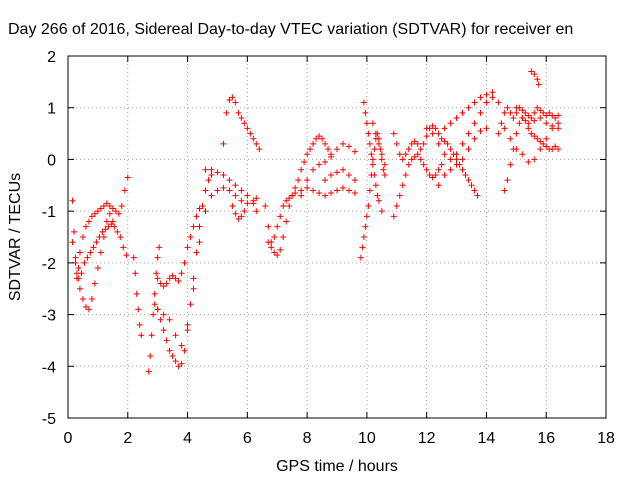  What do you see at coordinates (307, 438) in the screenshot?
I see `x-tick-label: 8` at bounding box center [307, 438].